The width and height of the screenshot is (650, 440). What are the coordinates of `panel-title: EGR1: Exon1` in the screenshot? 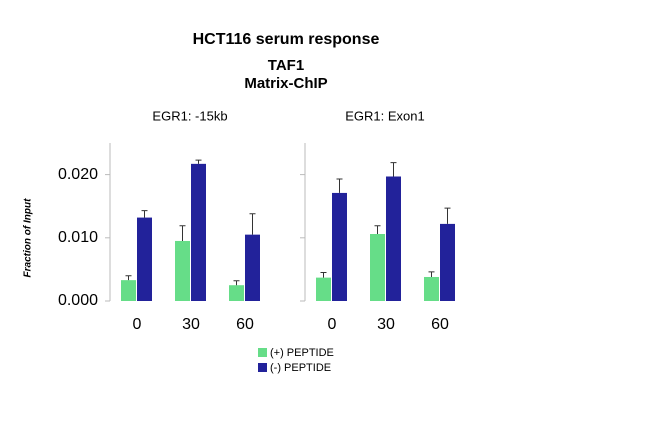 It's located at (385, 115).